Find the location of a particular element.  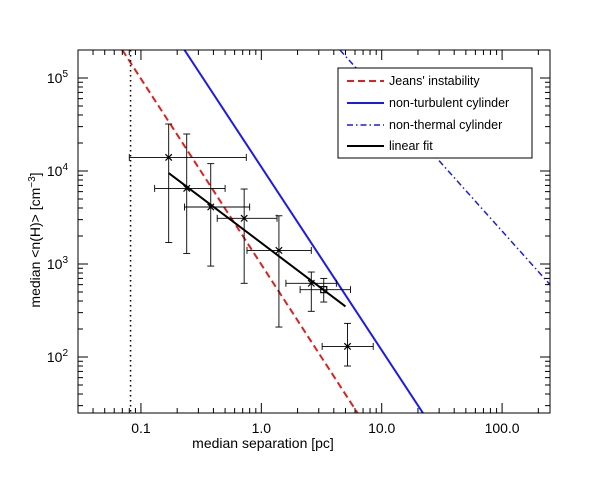

y-tick-label: 10³ is located at coordinates (58, 263).